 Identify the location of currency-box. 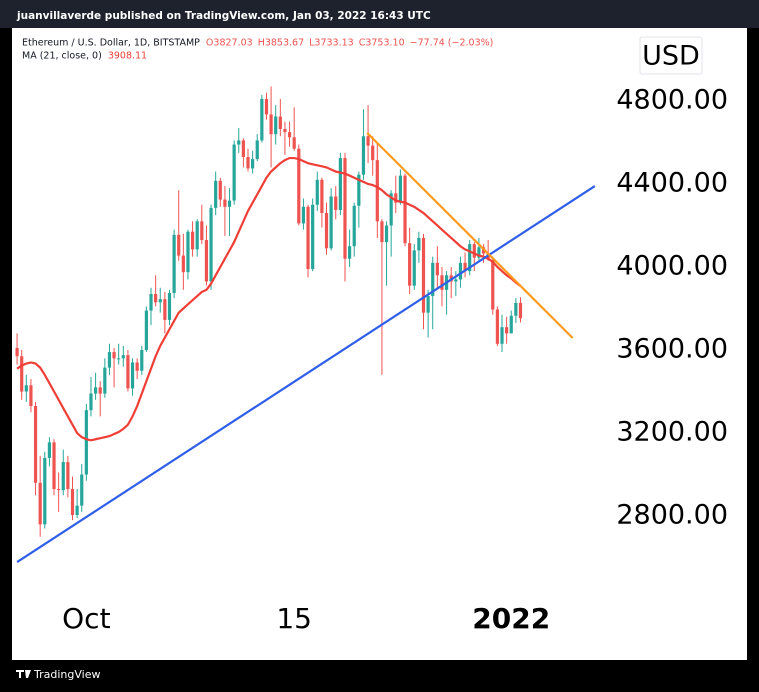
(671, 55).